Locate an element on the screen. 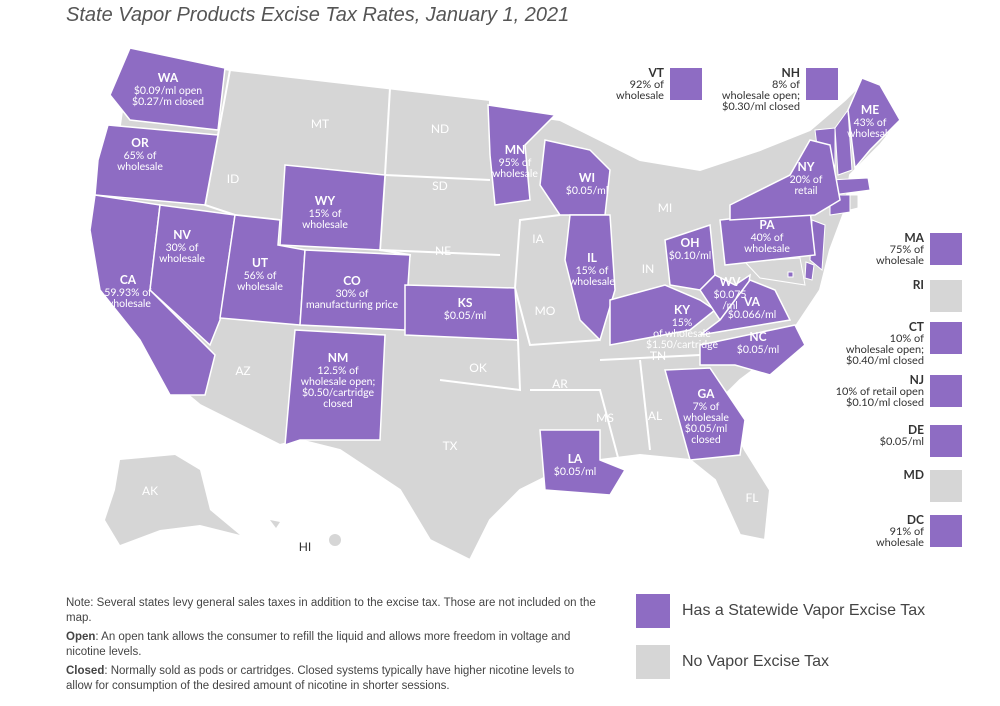 This screenshot has width=1000, height=706. state-rate: $0.50/cartridge is located at coordinates (338, 392).